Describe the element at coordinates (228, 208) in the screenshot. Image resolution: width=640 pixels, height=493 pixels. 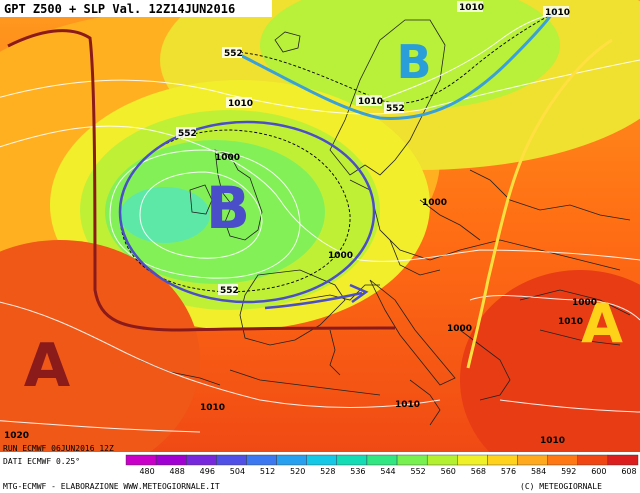
I see `low-center-label-uk: B` at that location.